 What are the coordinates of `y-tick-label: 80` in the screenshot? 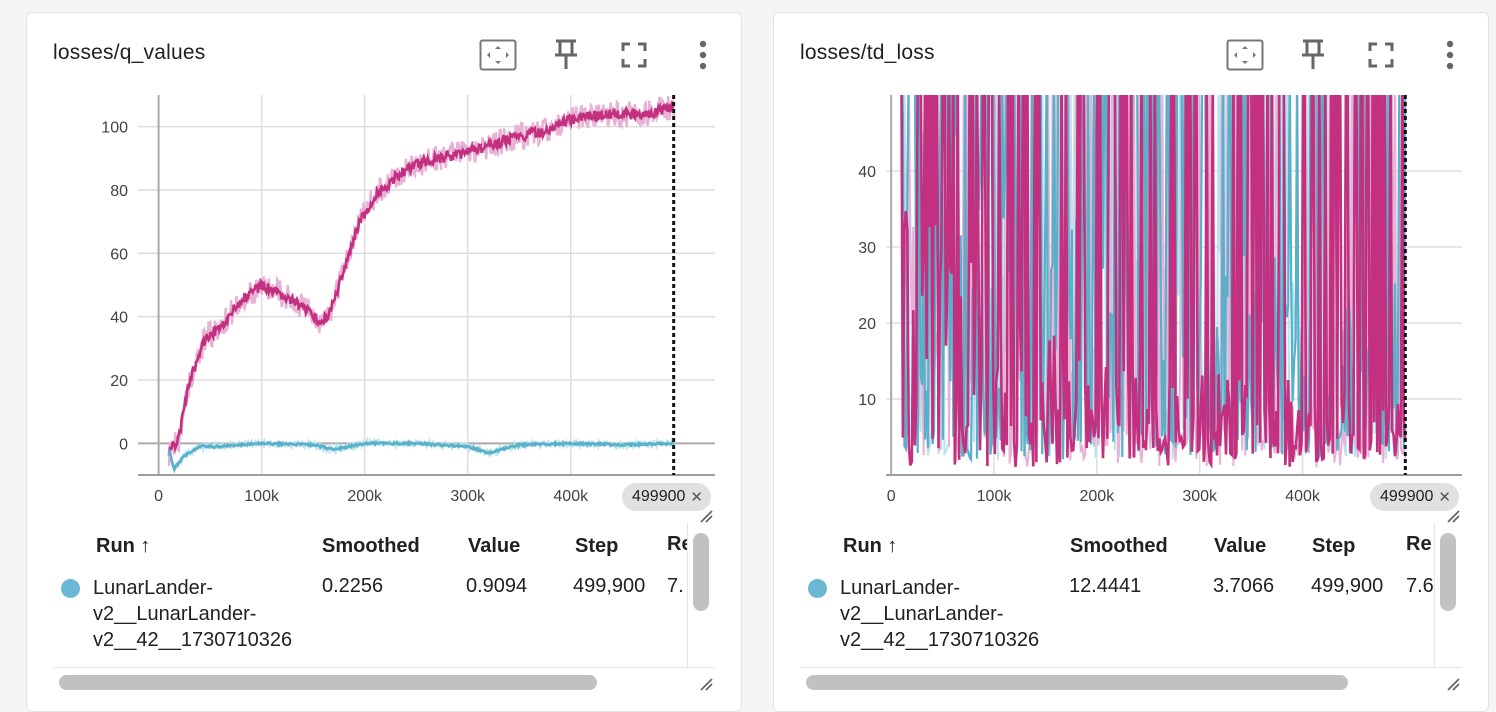 It's located at (119, 191).